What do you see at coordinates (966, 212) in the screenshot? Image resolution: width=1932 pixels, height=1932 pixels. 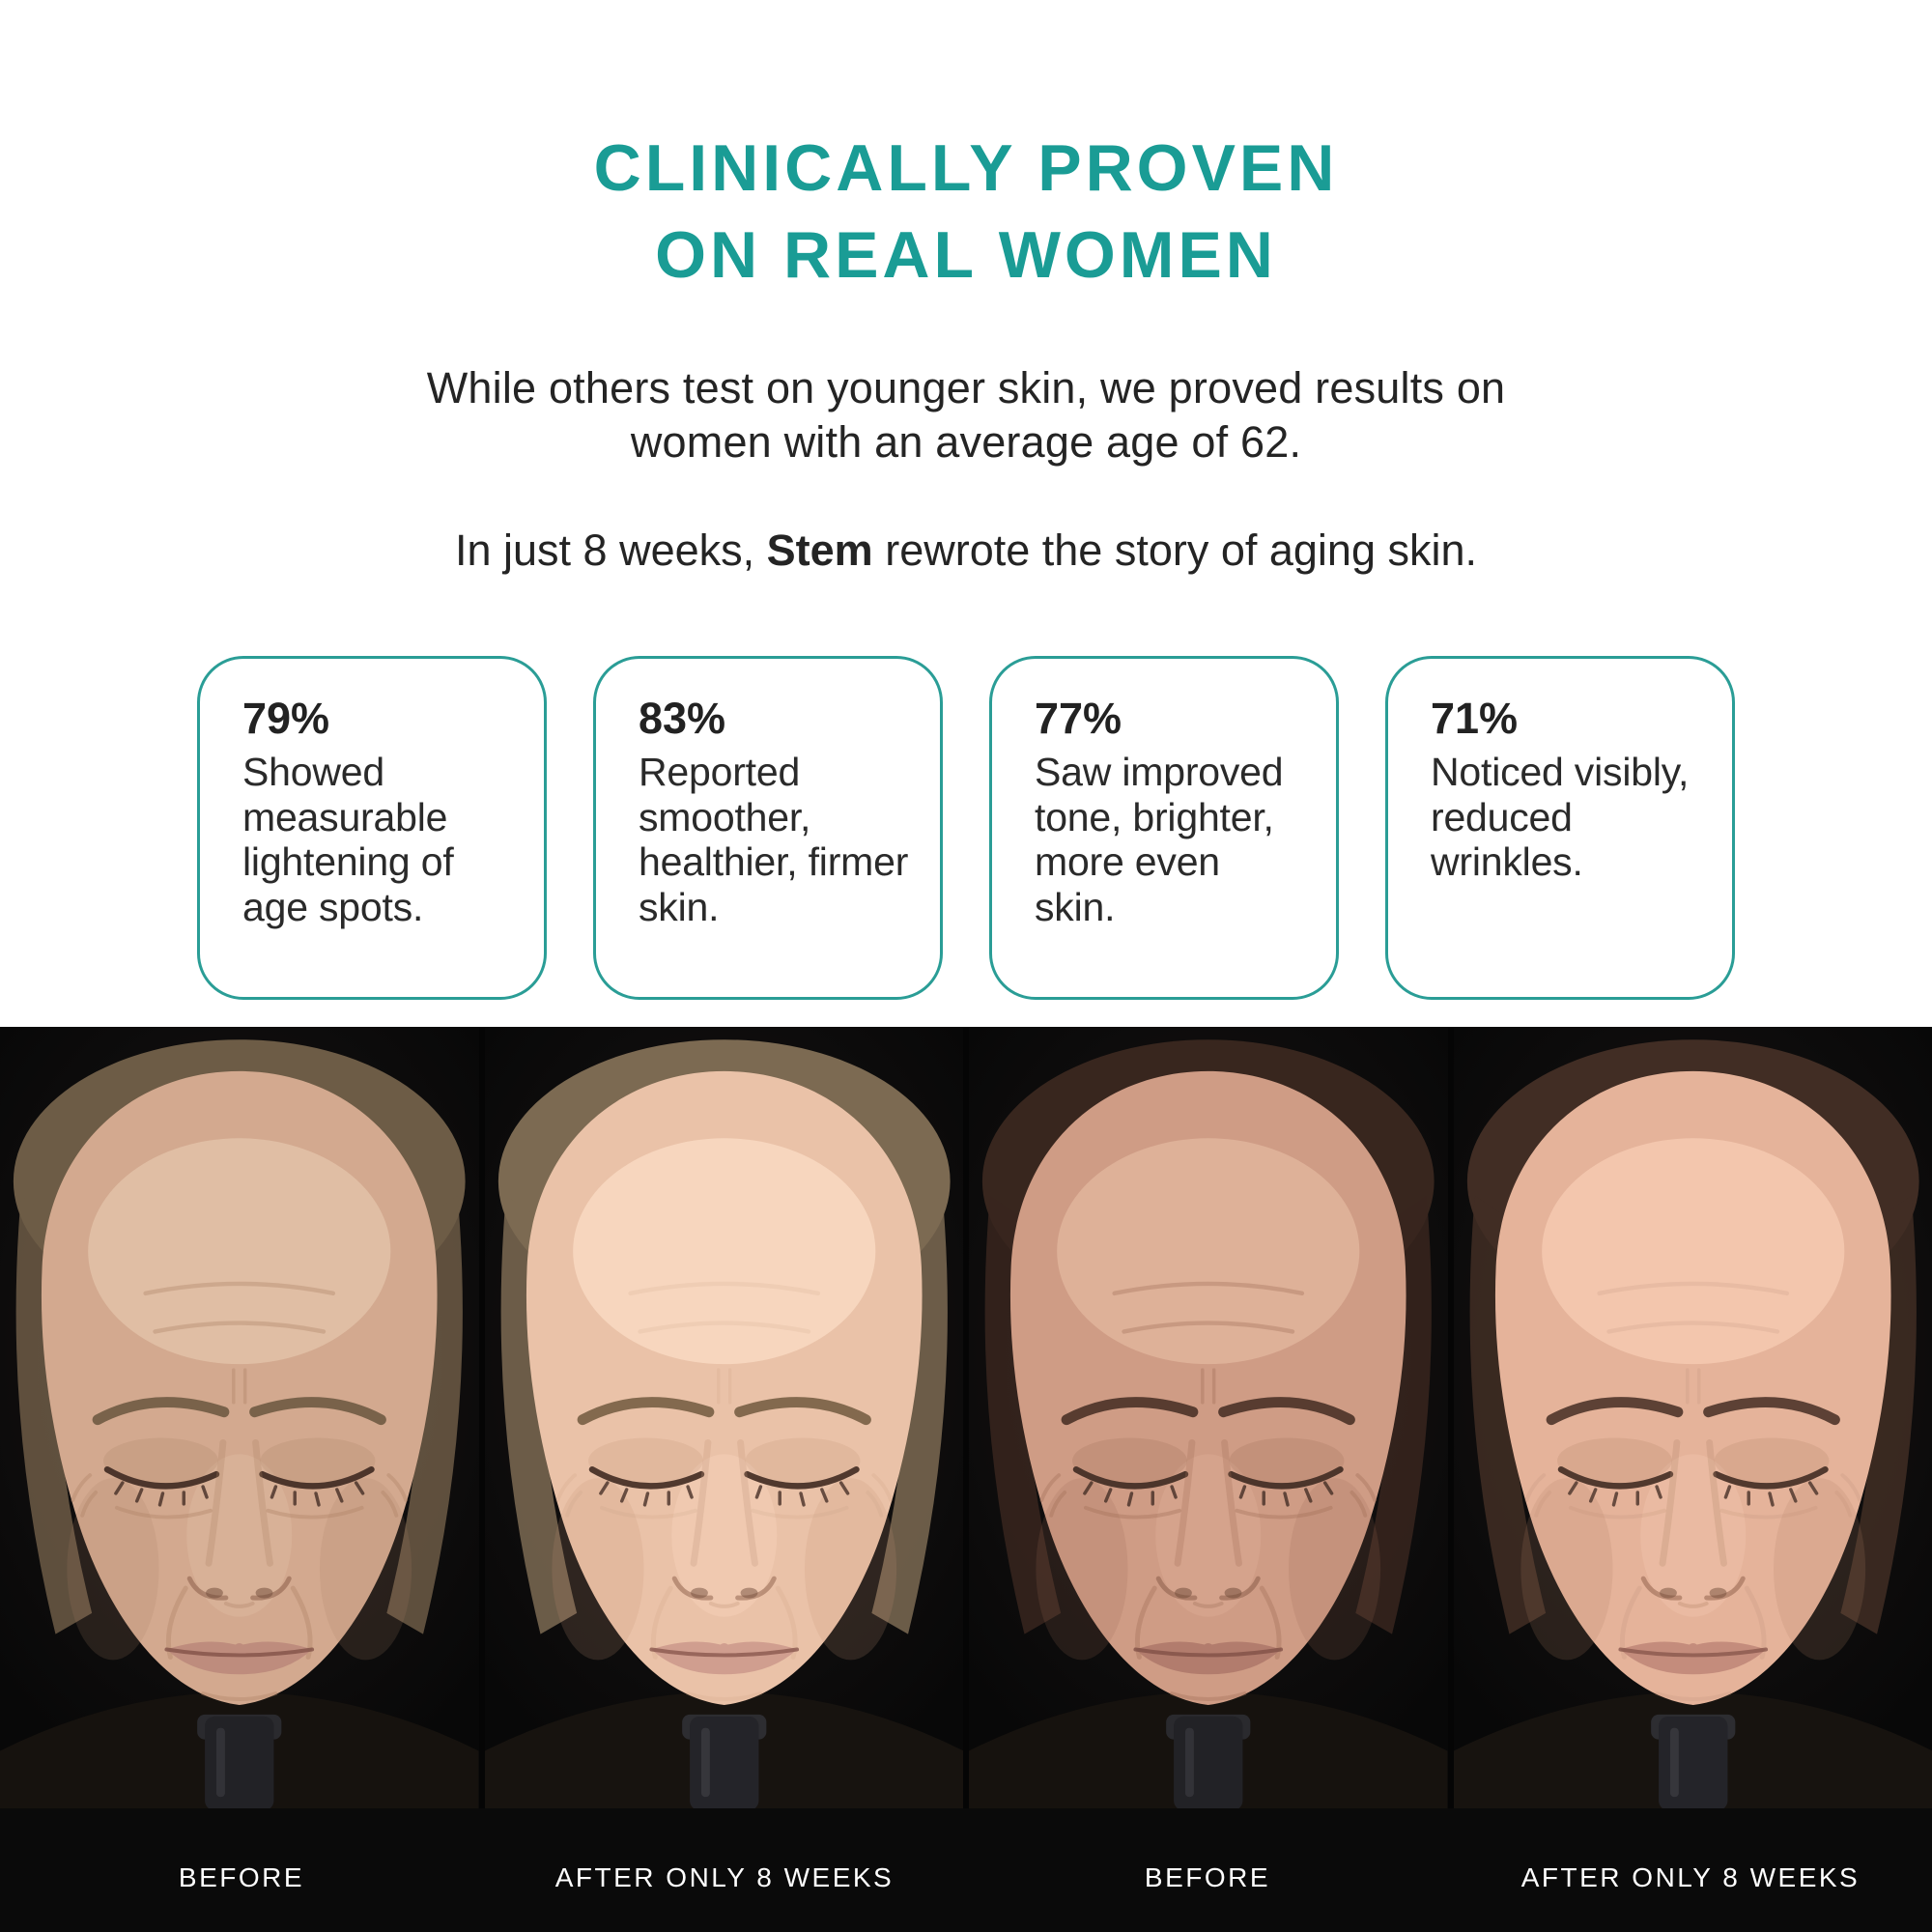 I see `page-title: CLINICALLY PROVEN ON REAL WOMEN` at bounding box center [966, 212].